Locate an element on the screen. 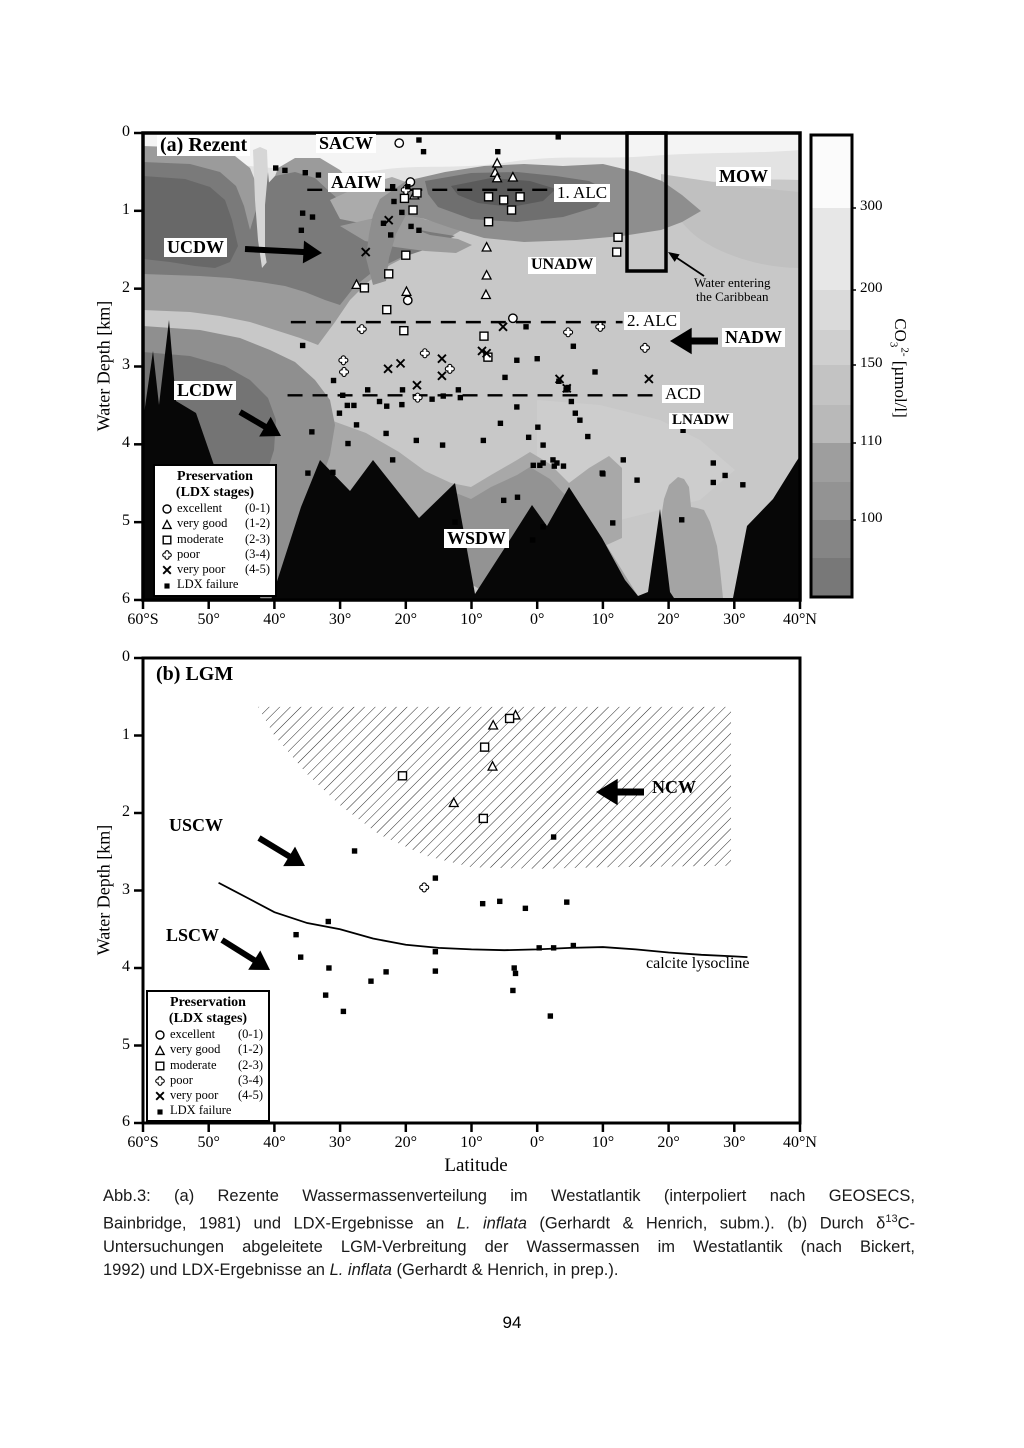 Image resolution: width=1024 pixels, height=1448 pixels. very_good-symbol-icon is located at coordinates (160, 1049).